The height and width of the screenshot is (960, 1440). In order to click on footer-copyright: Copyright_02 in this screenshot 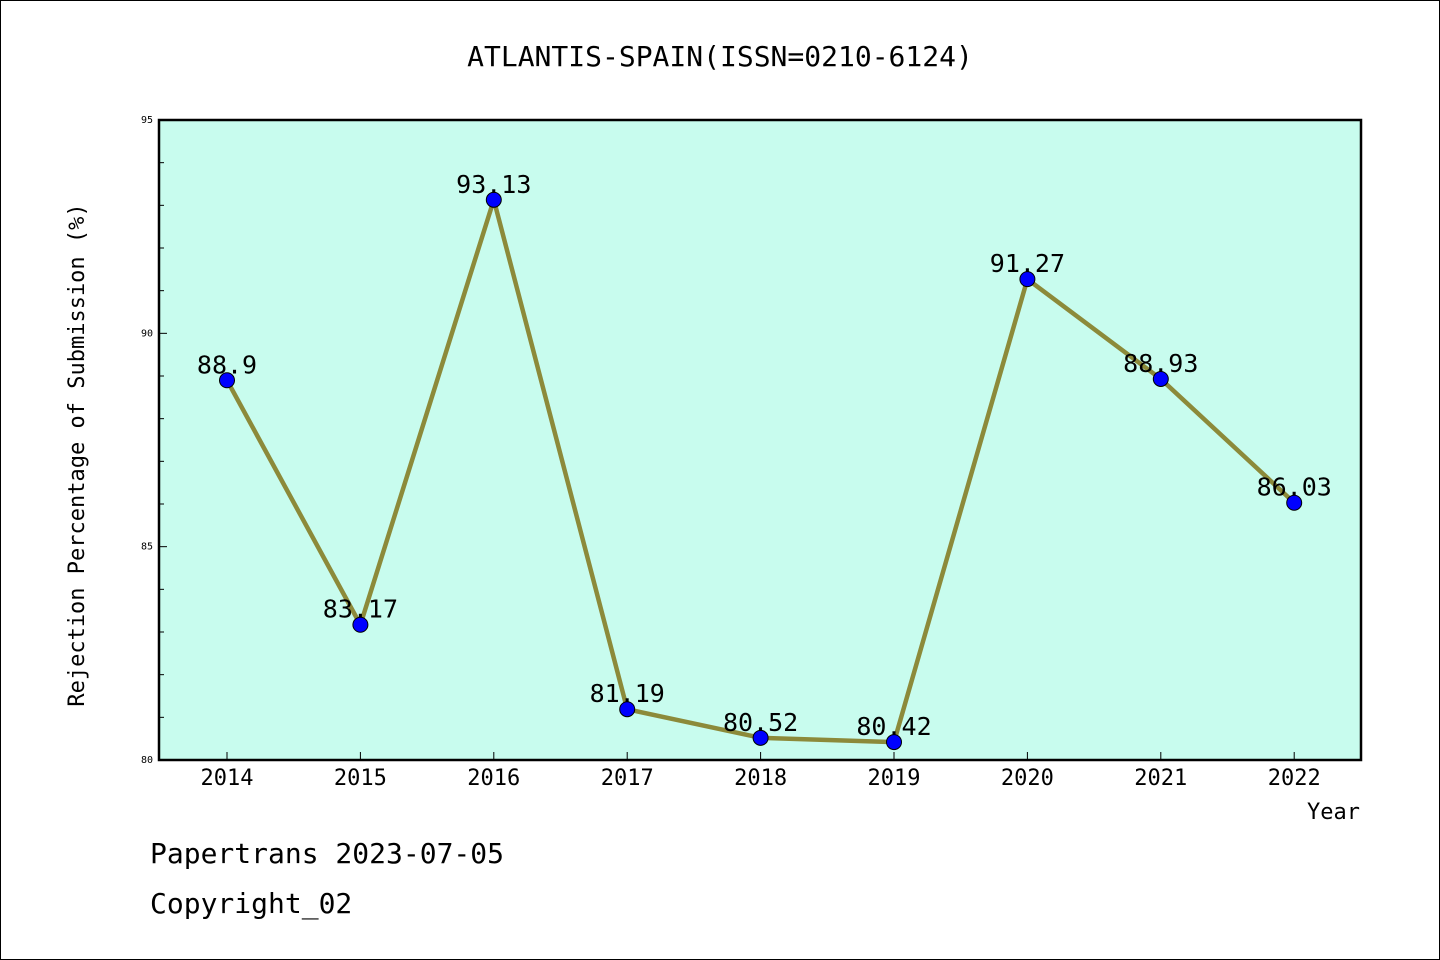, I will do `click(251, 904)`.